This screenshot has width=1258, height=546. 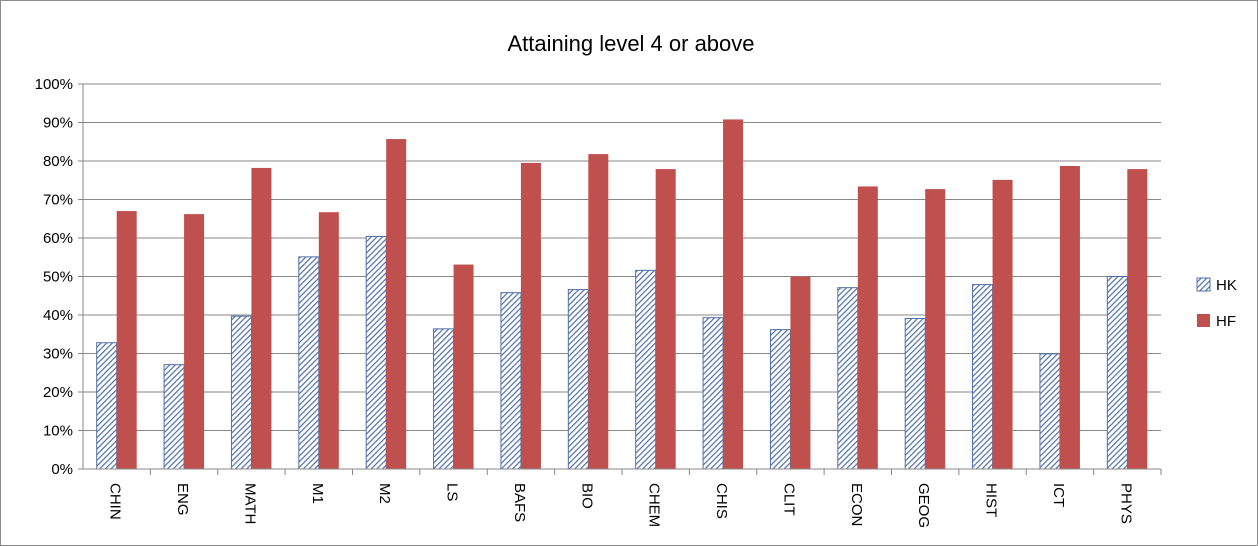 What do you see at coordinates (58, 392) in the screenshot?
I see `y-tick-label: 20%` at bounding box center [58, 392].